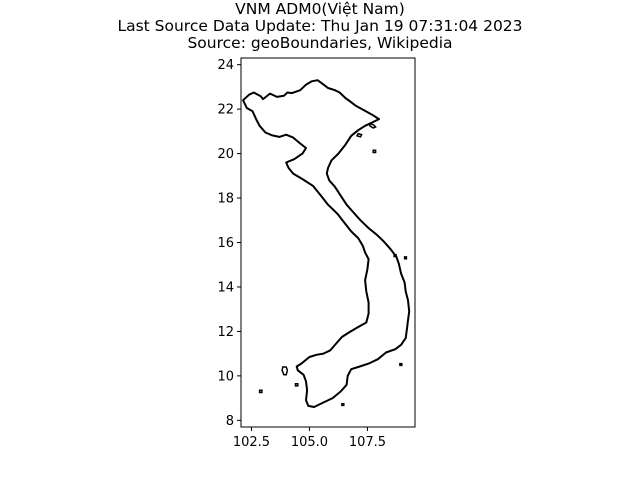  I want to click on y-tick-label: 20, so click(225, 154).